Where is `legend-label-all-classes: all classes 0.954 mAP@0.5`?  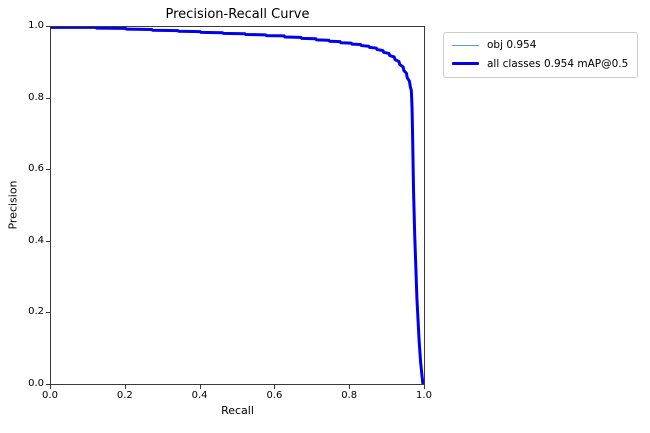 legend-label-all-classes: all classes 0.954 mAP@0.5 is located at coordinates (558, 63).